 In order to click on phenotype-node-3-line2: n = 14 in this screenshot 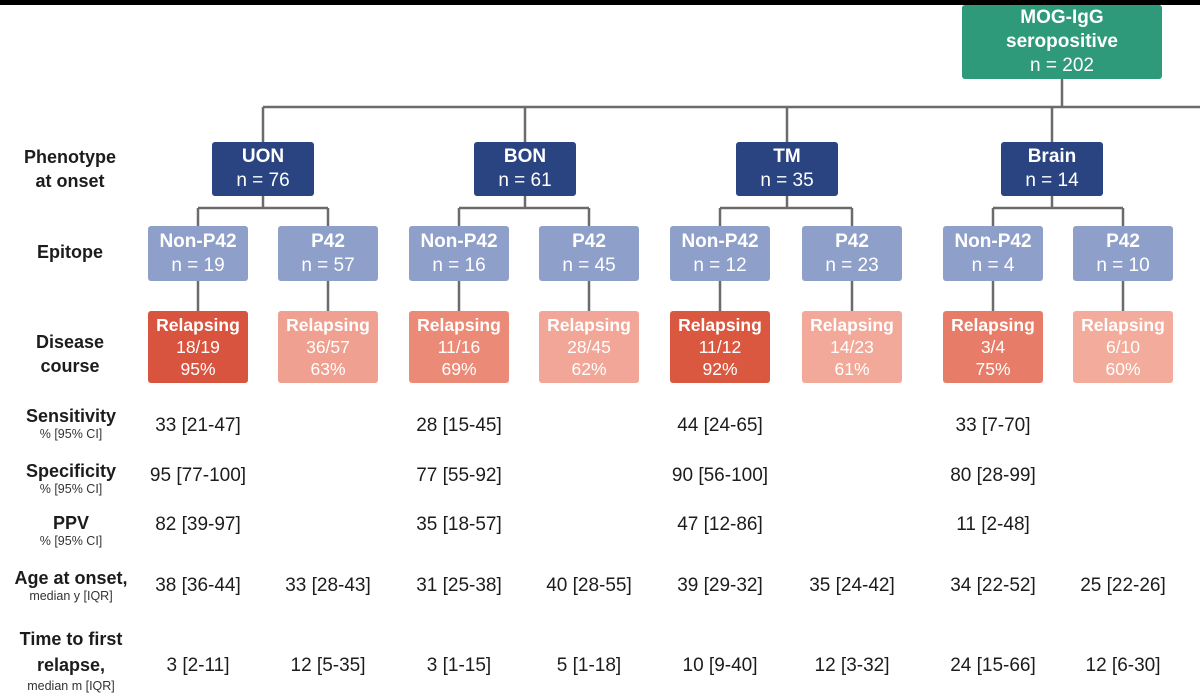, I will do `click(1052, 180)`.